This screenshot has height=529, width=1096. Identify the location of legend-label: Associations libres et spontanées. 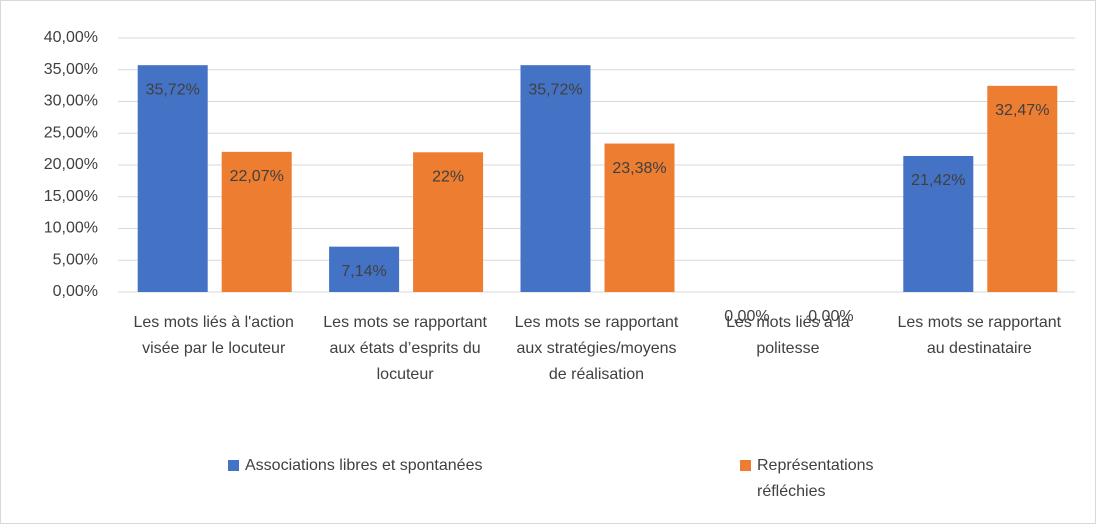
(363, 465).